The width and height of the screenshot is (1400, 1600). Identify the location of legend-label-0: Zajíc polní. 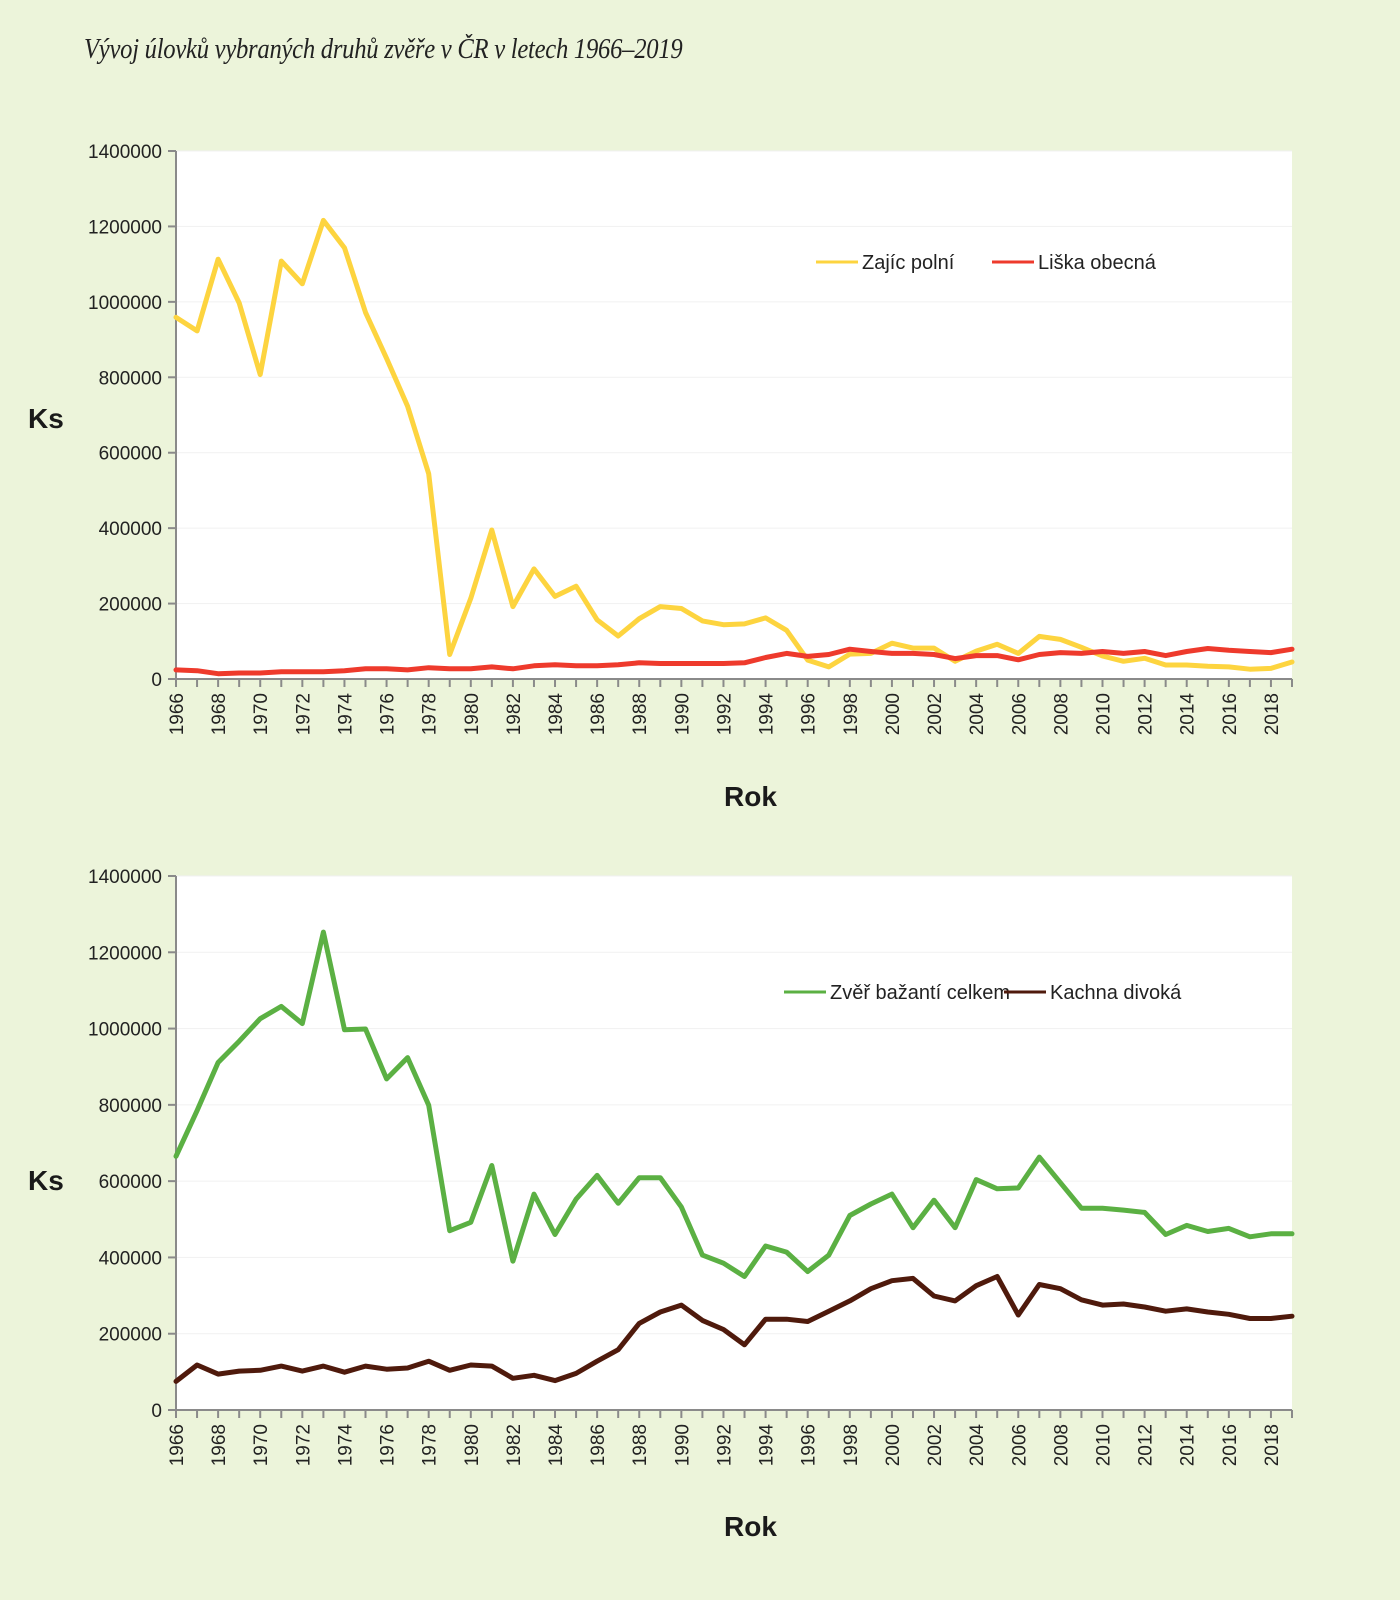
(908, 263).